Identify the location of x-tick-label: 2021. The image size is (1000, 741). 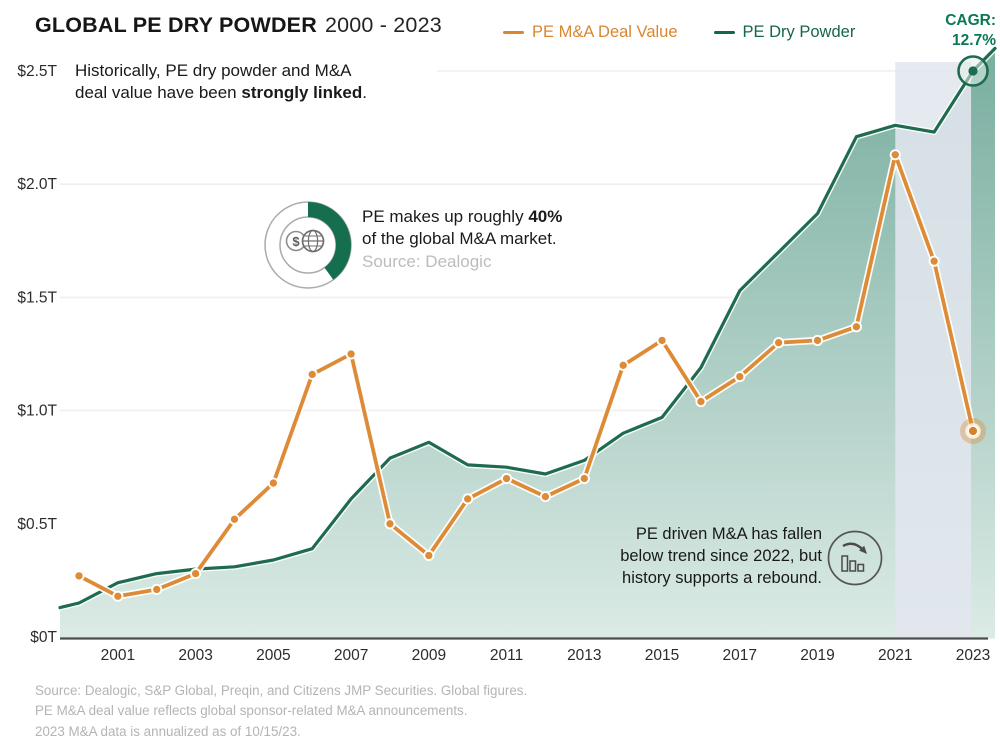
(895, 655).